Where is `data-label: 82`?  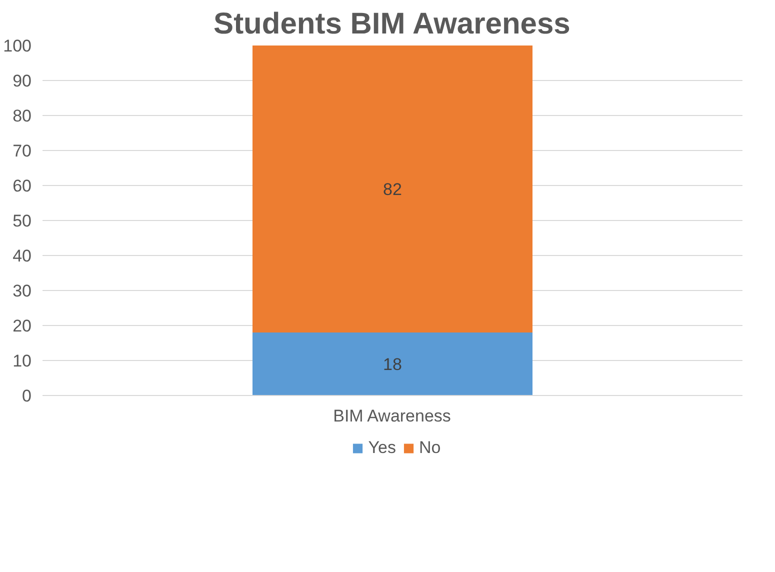
data-label: 82 is located at coordinates (392, 189).